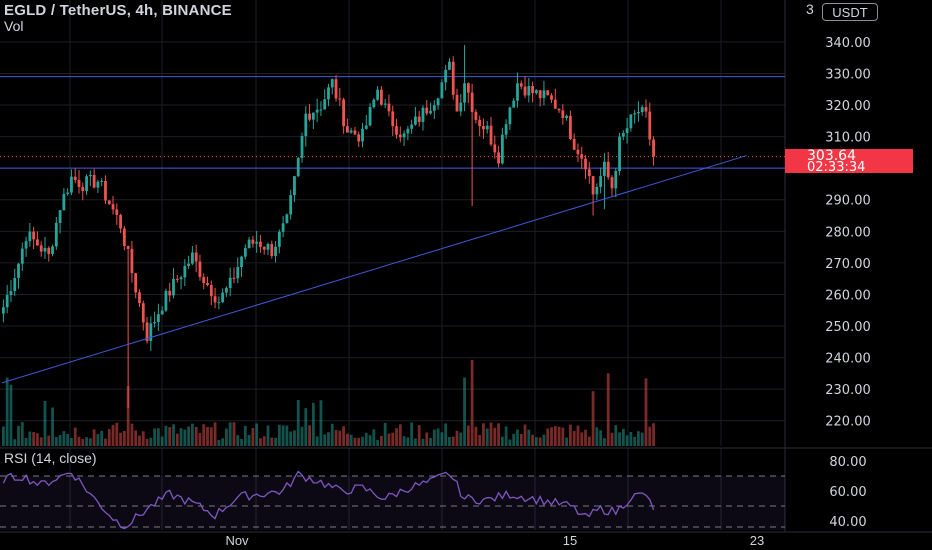 Image resolution: width=932 pixels, height=550 pixels. I want to click on rsi-label: RSI (14, close), so click(50, 458).